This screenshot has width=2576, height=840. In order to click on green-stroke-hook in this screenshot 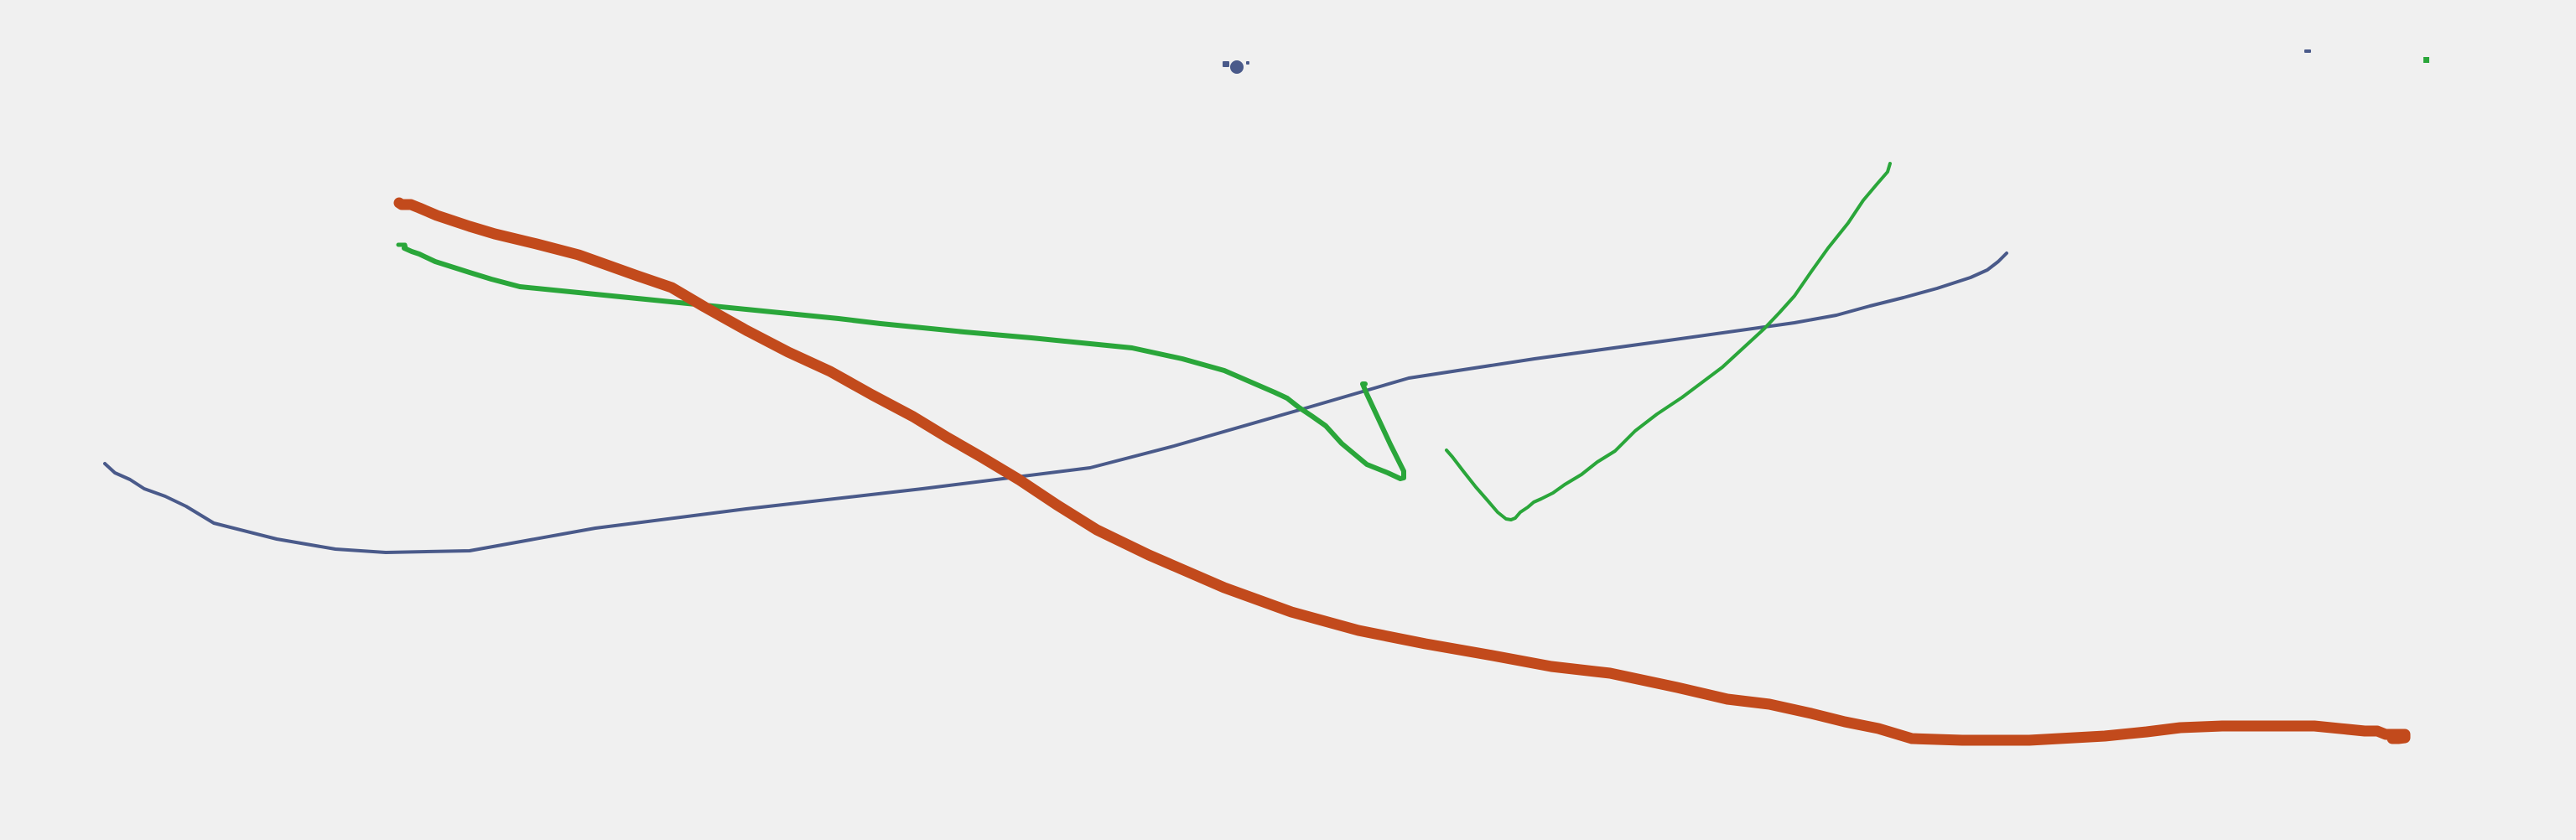, I will do `click(402, 246)`.